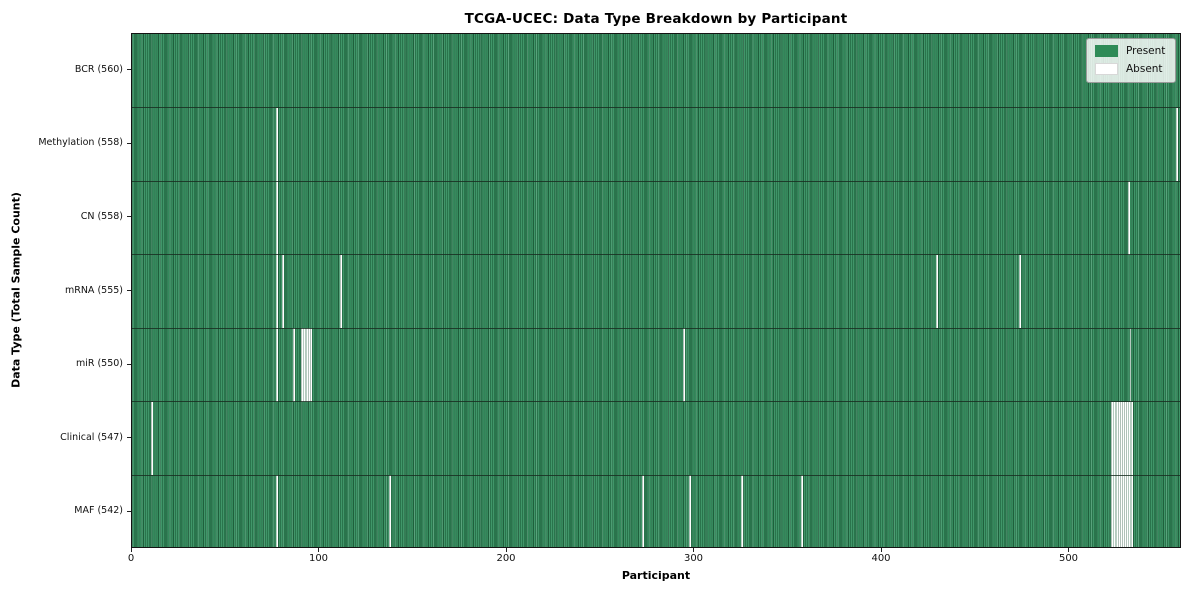  I want to click on legend-swatch-absent, so click(1106, 69).